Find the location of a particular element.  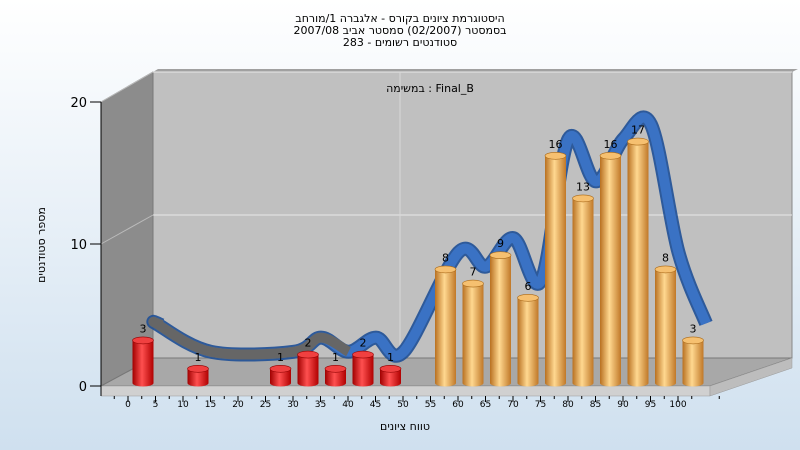

x-tick-label: 100 is located at coordinates (677, 405).